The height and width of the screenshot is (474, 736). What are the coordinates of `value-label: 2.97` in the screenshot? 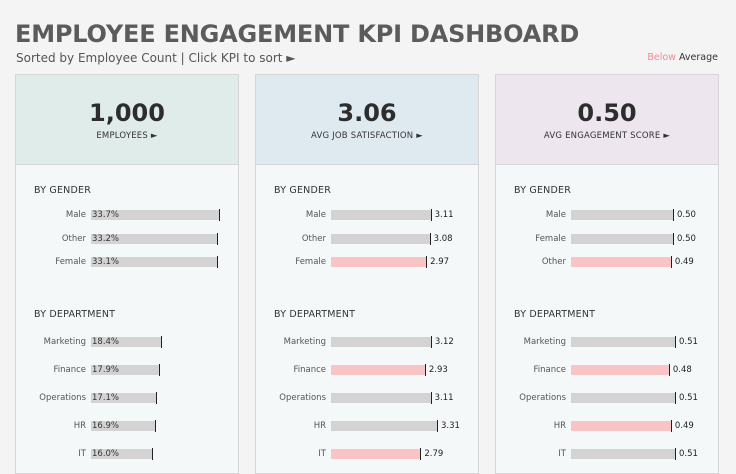 It's located at (440, 262).